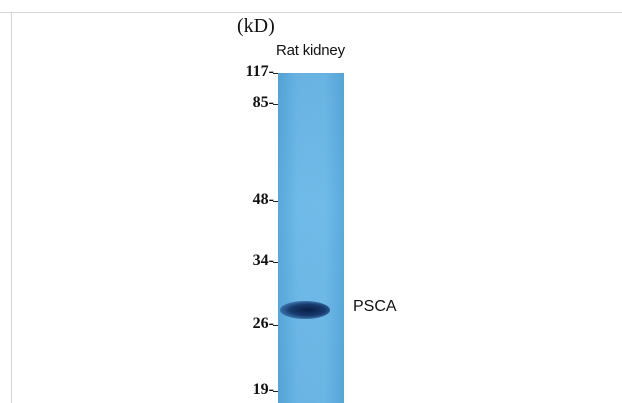 The width and height of the screenshot is (622, 403). Describe the element at coordinates (310, 50) in the screenshot. I see `lane-label: Rat kidney` at that location.